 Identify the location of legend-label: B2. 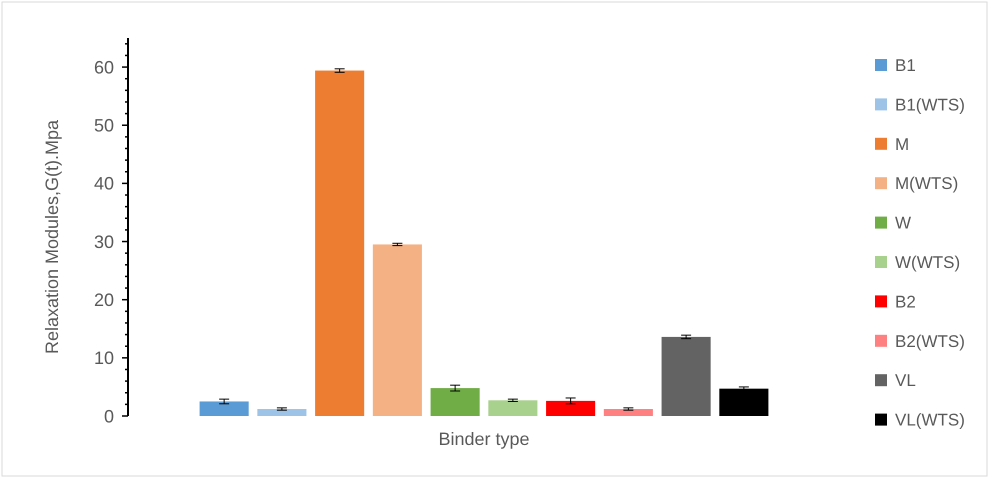
(905, 302).